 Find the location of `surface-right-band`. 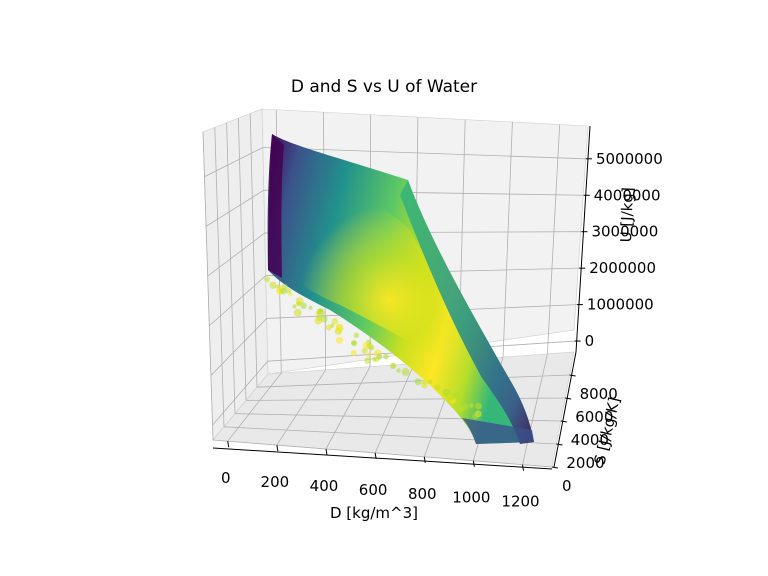

surface-right-band is located at coordinates (467, 312).